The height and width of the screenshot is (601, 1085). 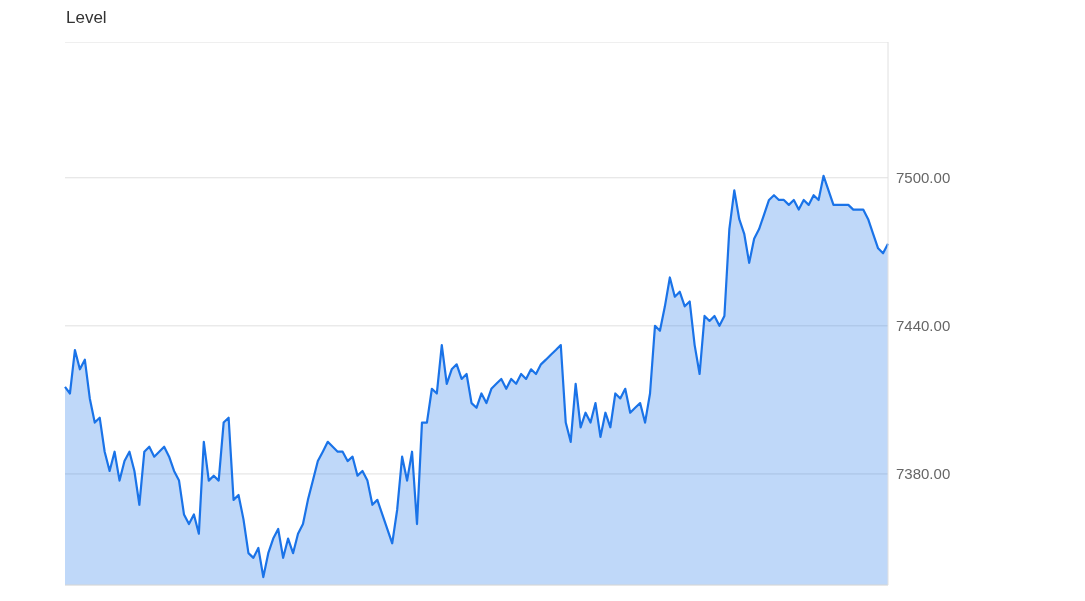 I want to click on y-tick-label: 7440.00, so click(x=923, y=326).